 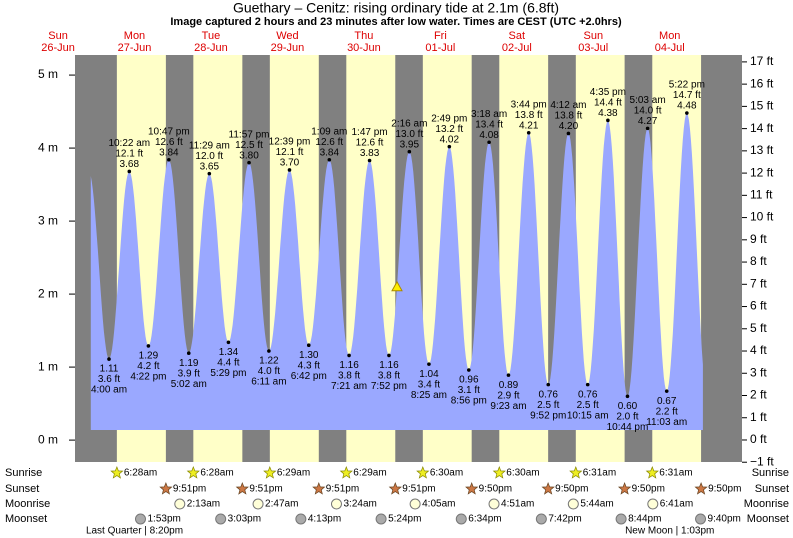 What do you see at coordinates (762, 128) in the screenshot?
I see `y2-tick-label: 14 ft` at bounding box center [762, 128].